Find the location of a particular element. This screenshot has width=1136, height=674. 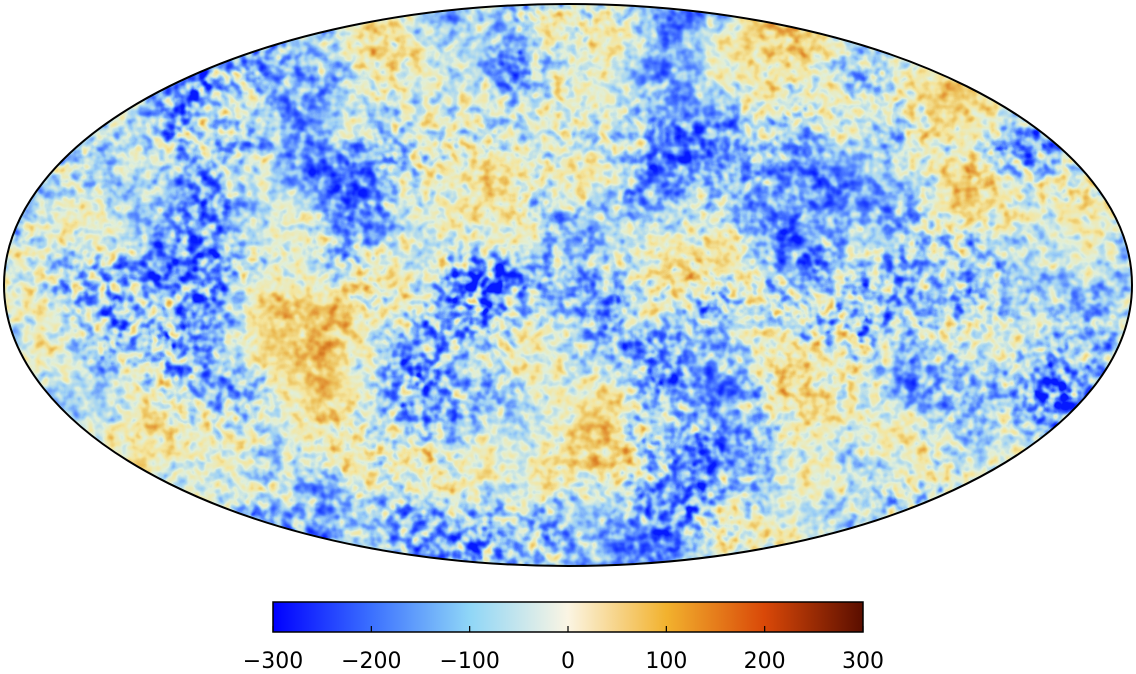

colorbar-tick-label: −100 is located at coordinates (469, 661).